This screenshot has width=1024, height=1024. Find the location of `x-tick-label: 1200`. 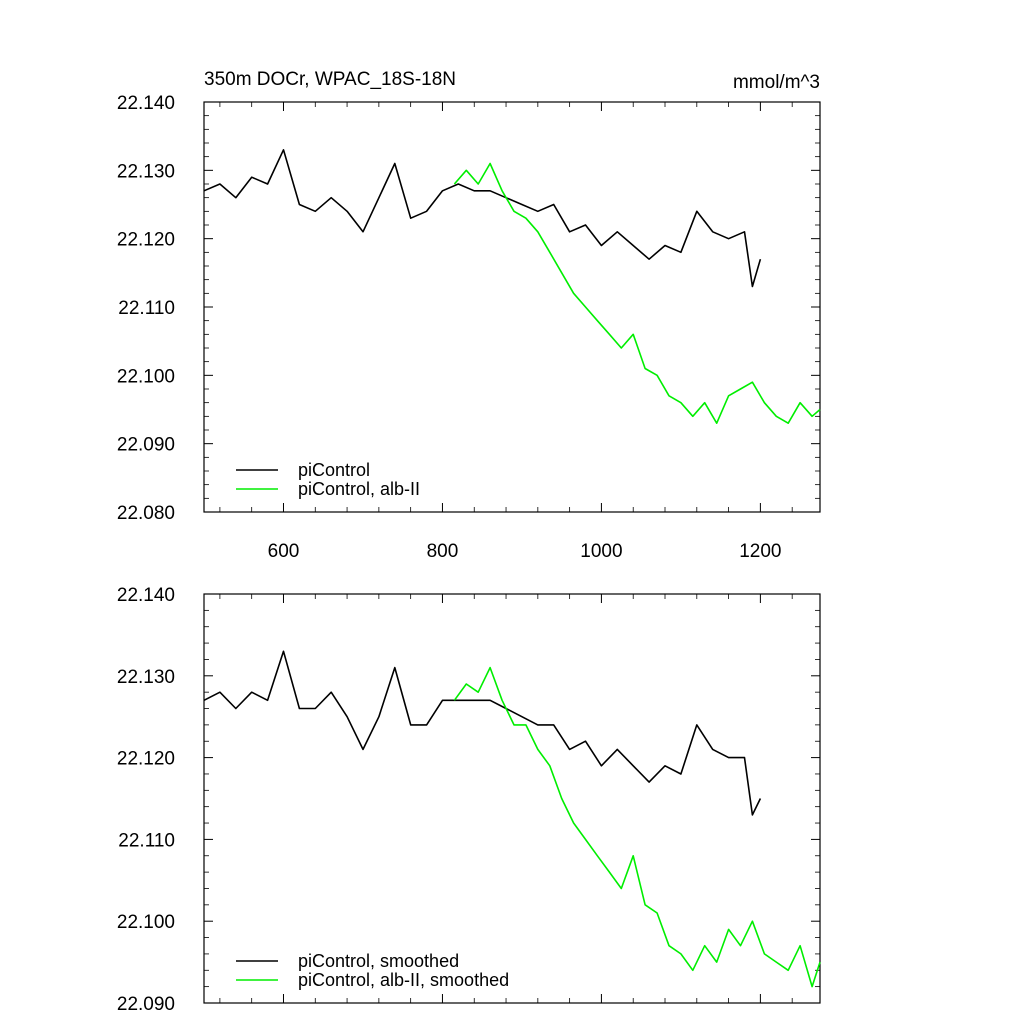

x-tick-label: 1200 is located at coordinates (760, 551).